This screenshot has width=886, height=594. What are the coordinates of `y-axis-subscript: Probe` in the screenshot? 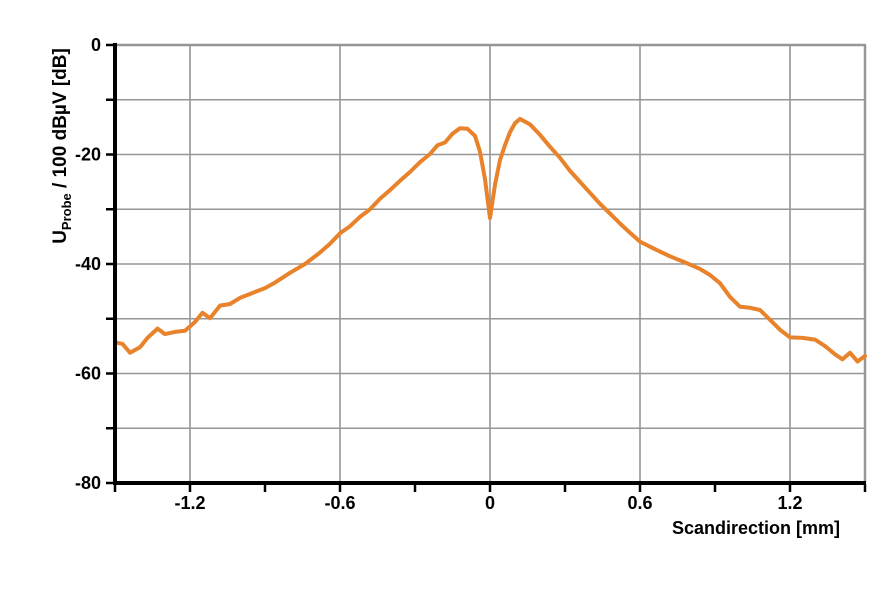 It's located at (66, 212).